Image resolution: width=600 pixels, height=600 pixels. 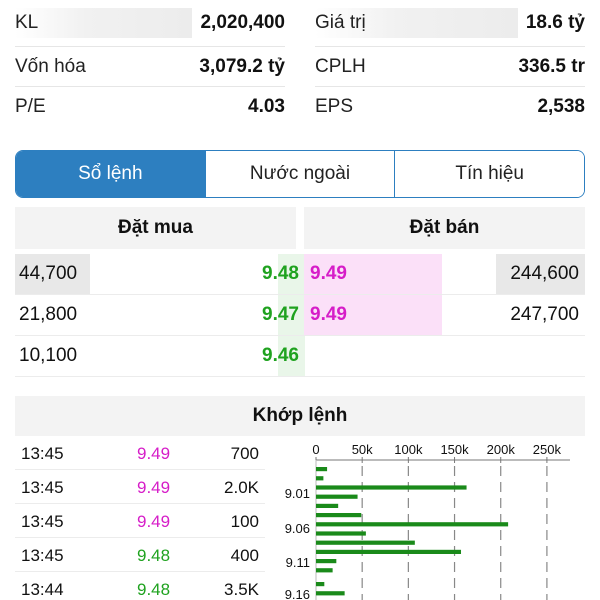 I want to click on trade-row: 13:45 9.49 700, so click(x=140, y=453).